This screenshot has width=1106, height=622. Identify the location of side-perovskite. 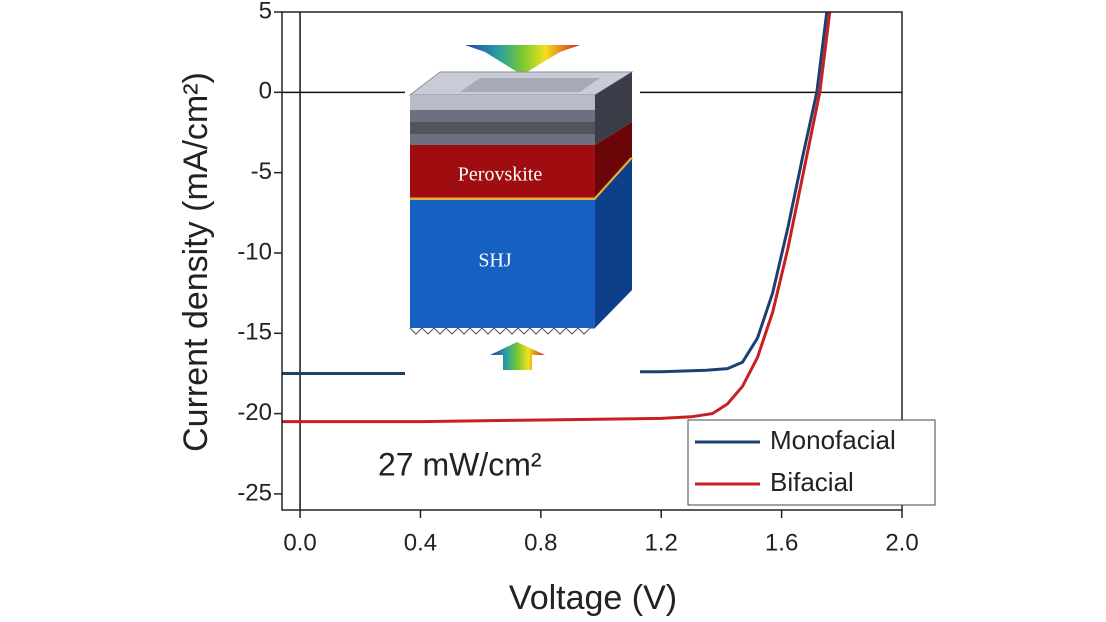
(613, 160).